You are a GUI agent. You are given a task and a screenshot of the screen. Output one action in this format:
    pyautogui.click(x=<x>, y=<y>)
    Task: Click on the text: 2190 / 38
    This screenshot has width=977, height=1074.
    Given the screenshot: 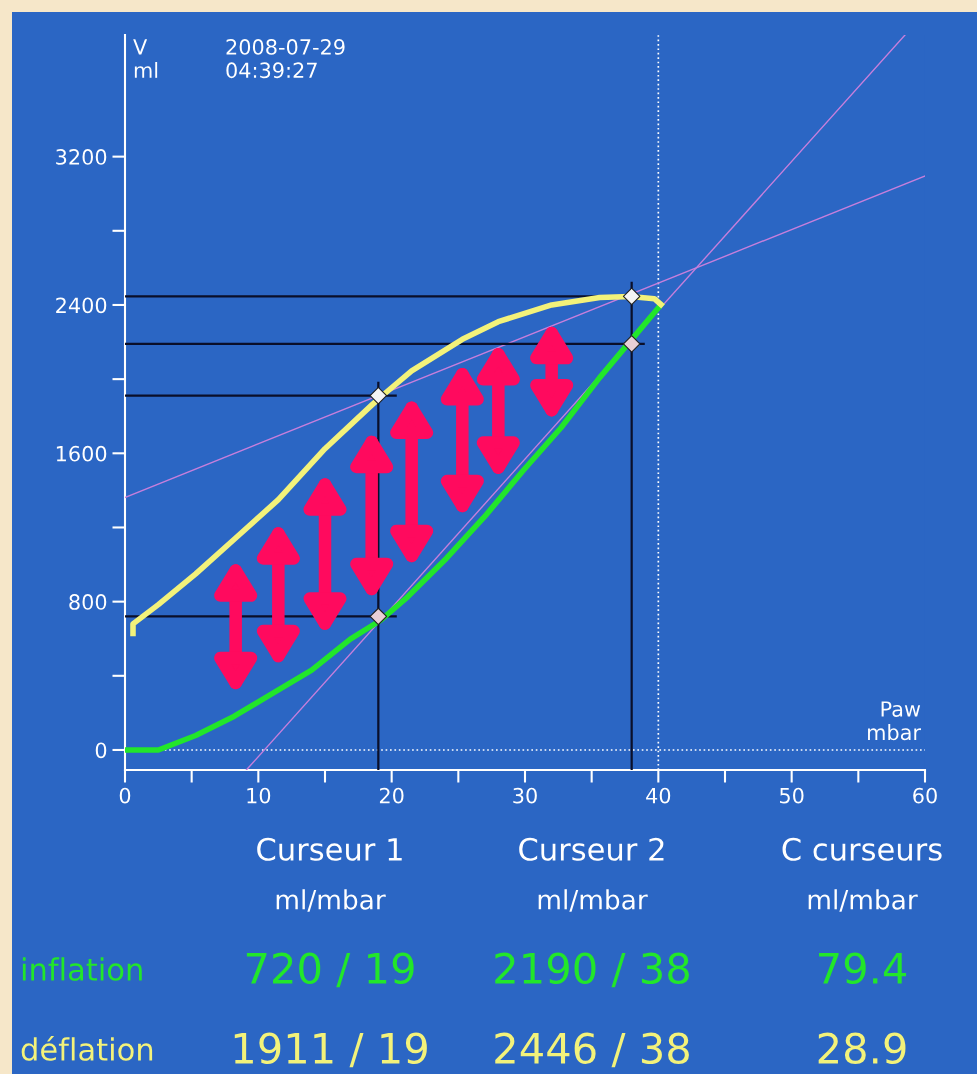 What is the action you would take?
    pyautogui.click(x=592, y=970)
    